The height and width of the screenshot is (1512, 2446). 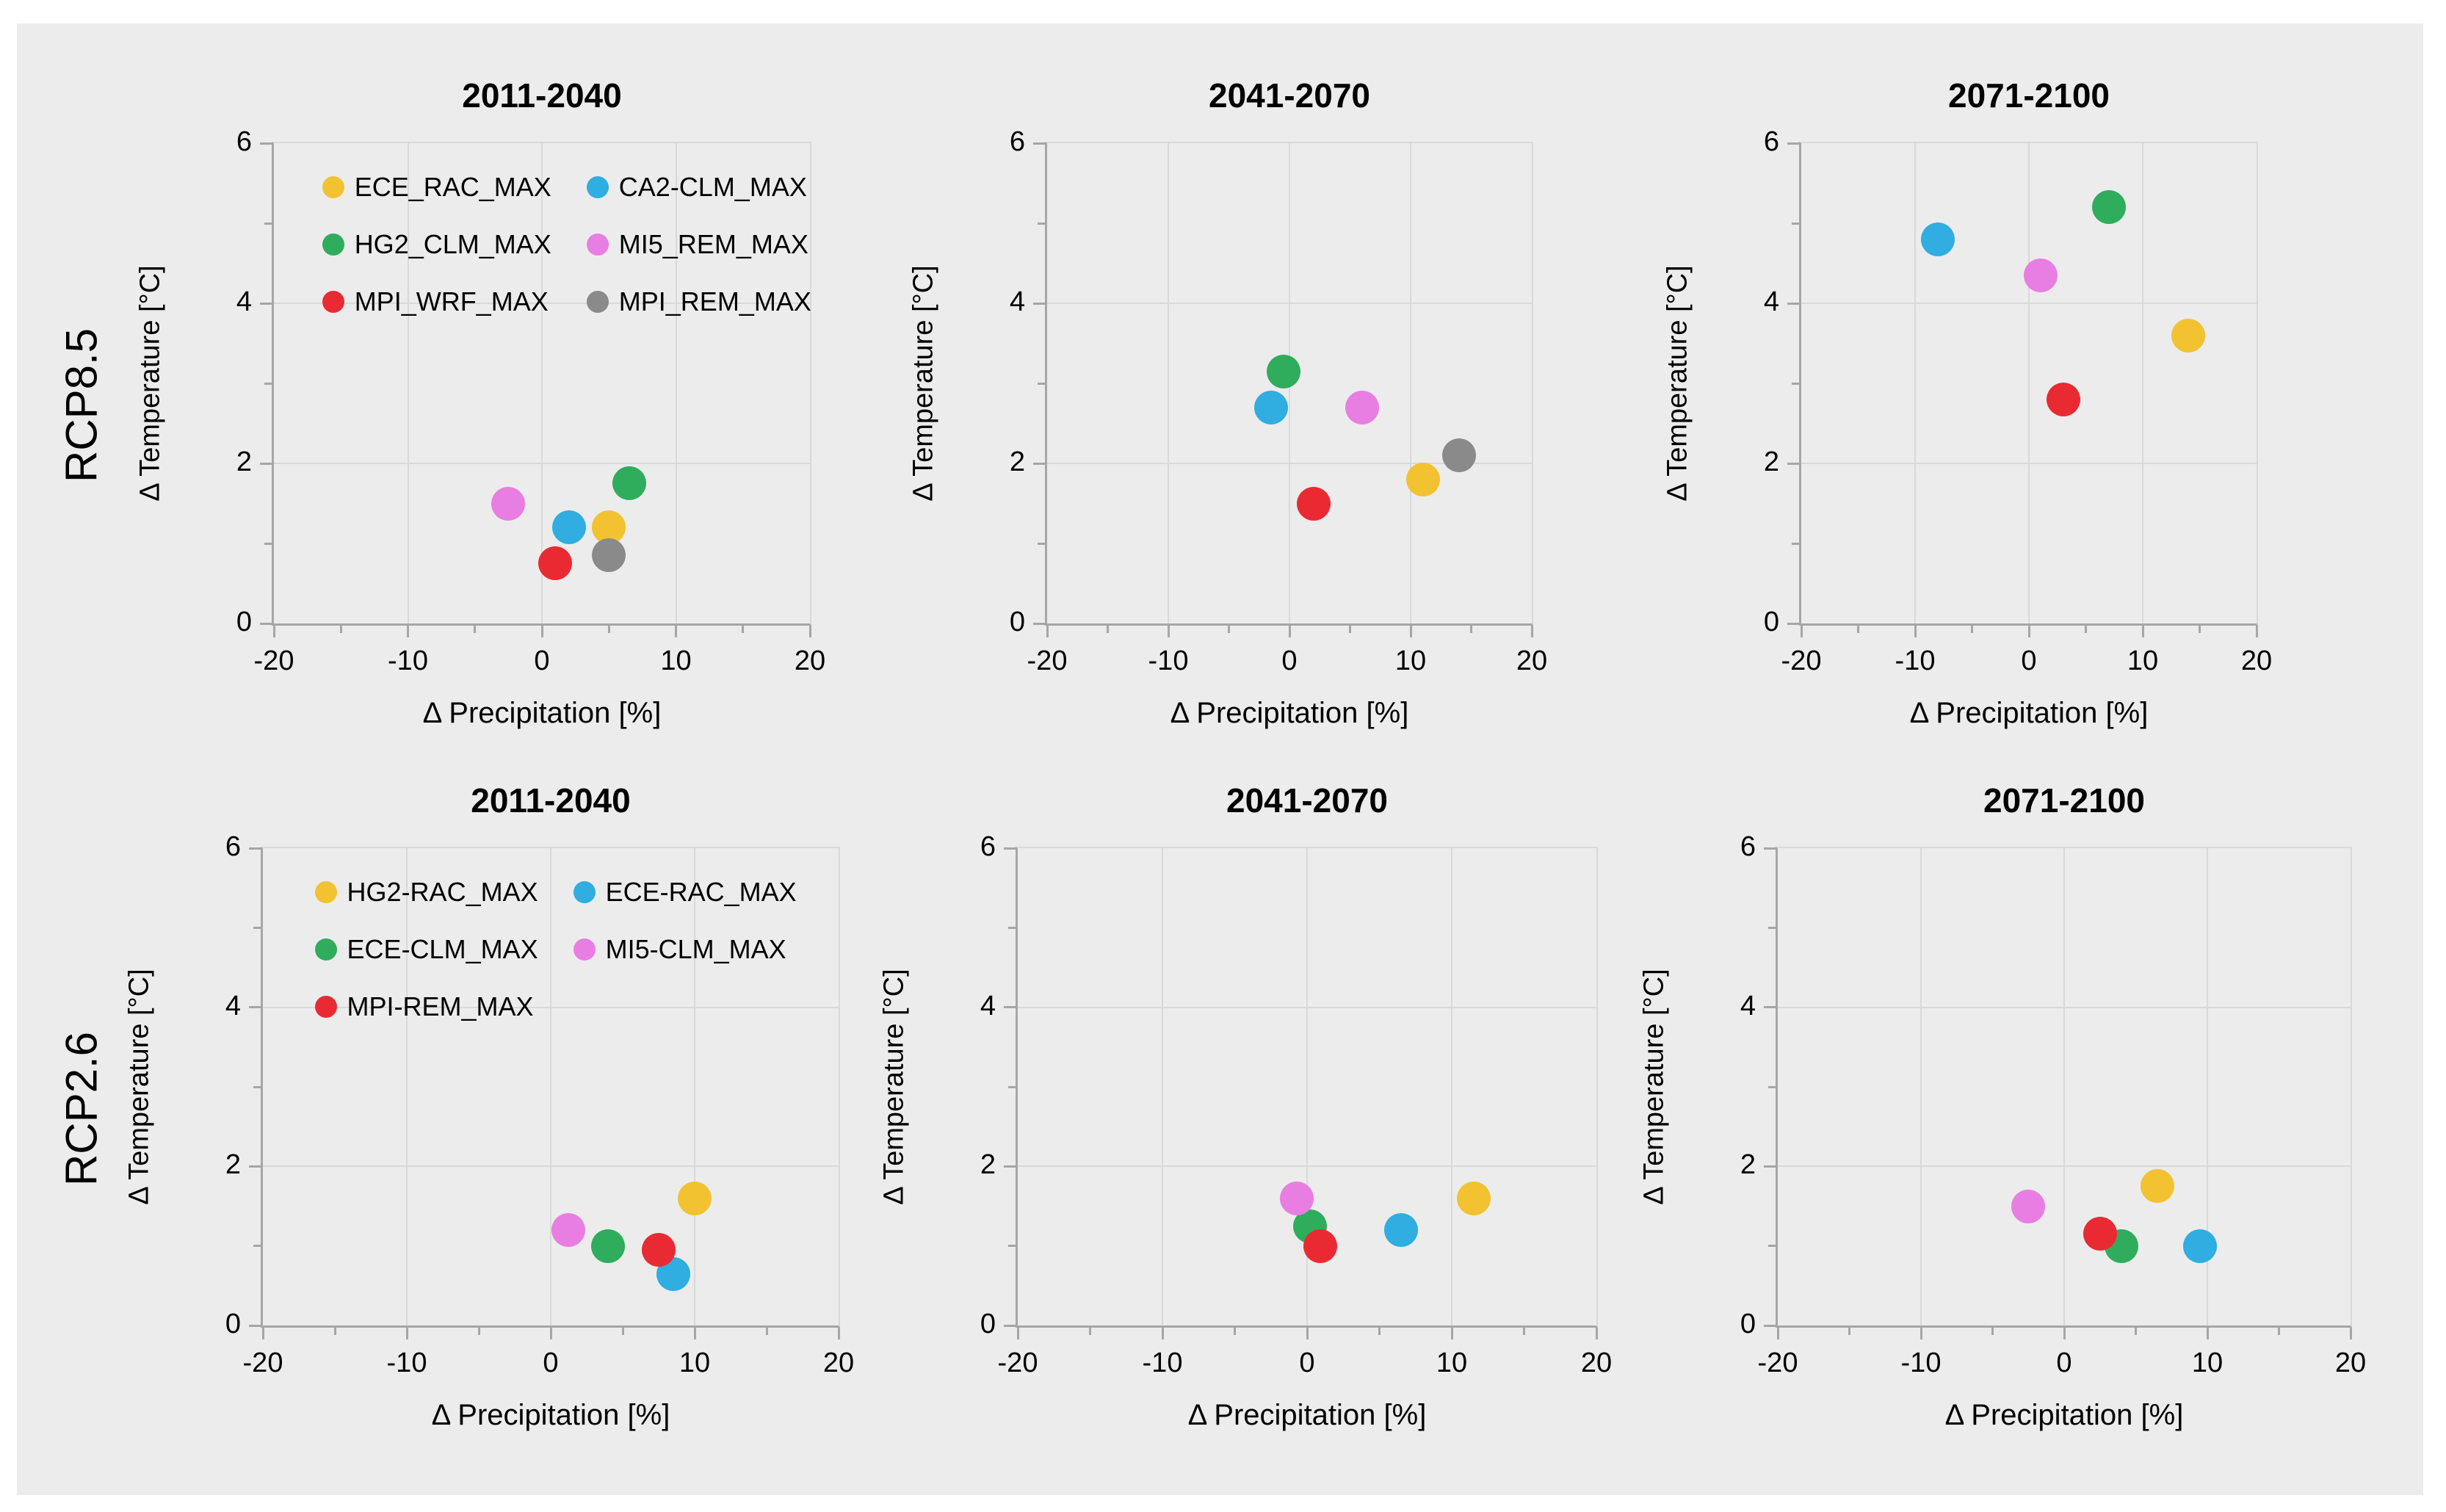 I want to click on x-axis-title: Δ Precipitation [%], so click(x=1289, y=713).